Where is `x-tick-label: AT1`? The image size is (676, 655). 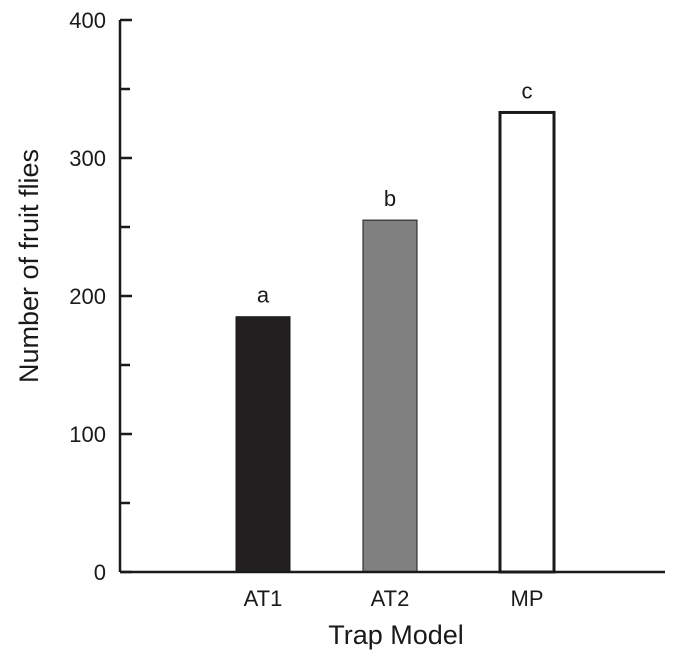 x-tick-label: AT1 is located at coordinates (263, 598).